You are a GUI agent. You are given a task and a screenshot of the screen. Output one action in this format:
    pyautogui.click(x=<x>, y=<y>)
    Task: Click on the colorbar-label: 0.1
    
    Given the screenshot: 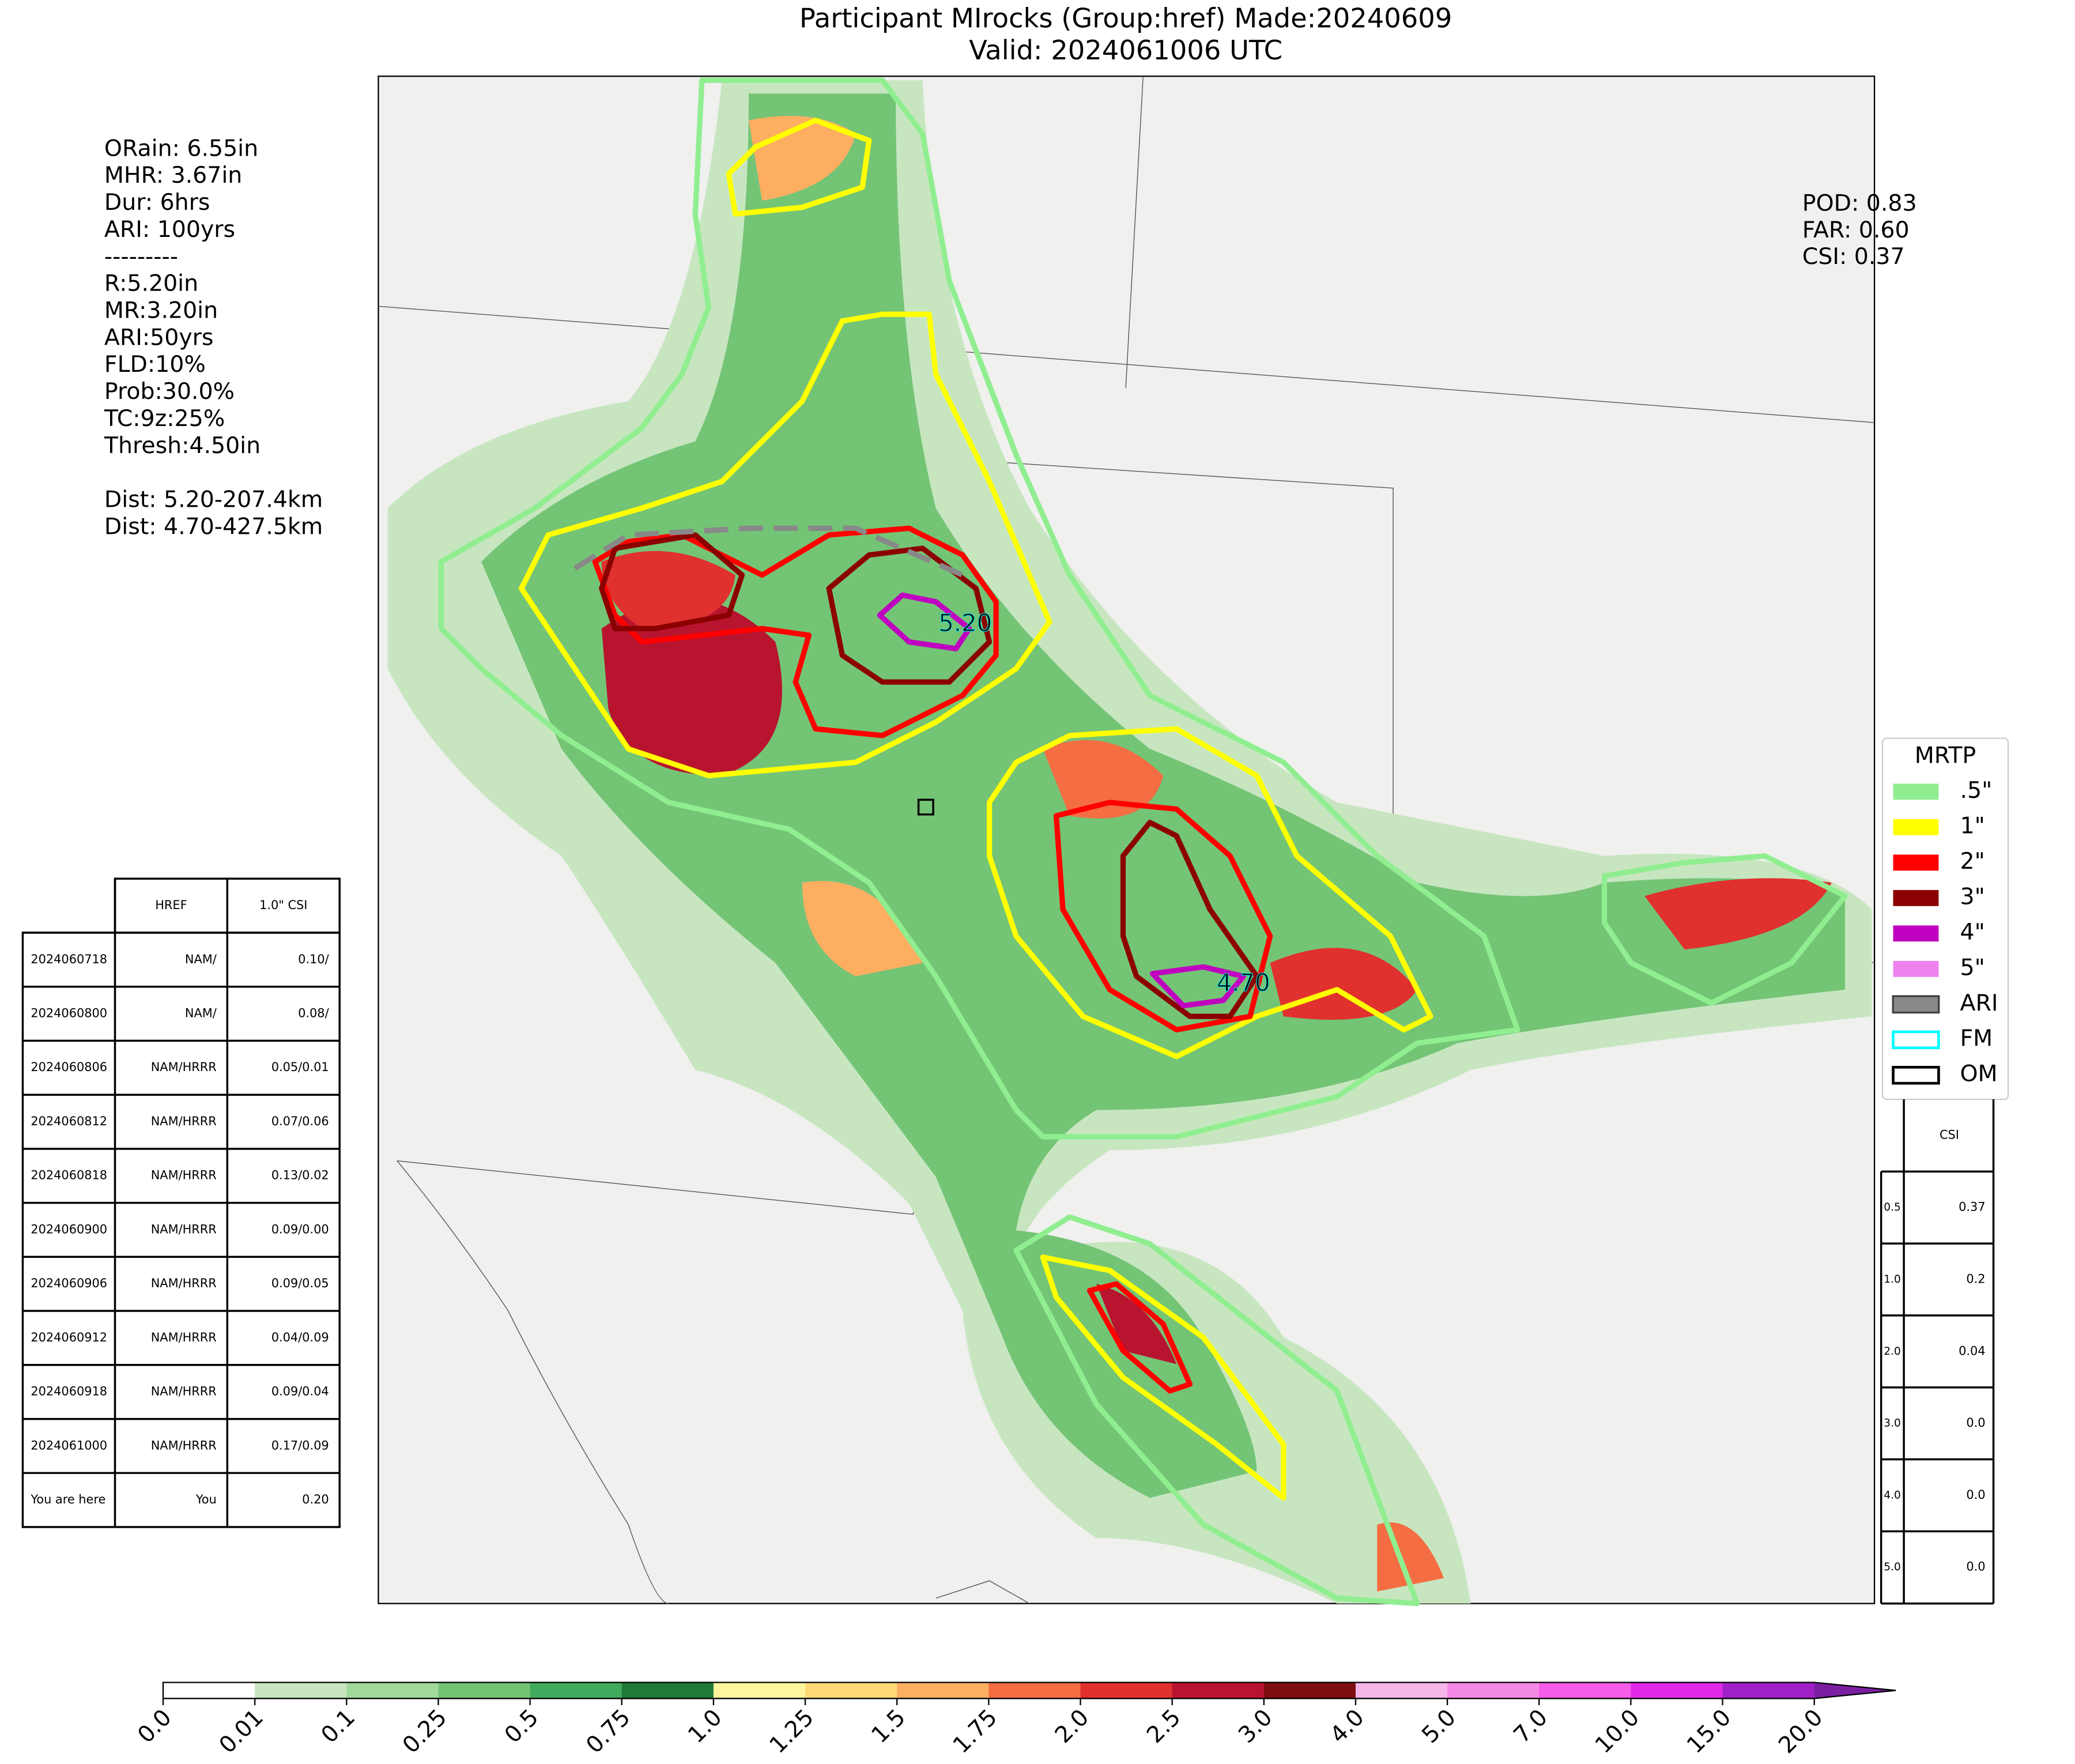 What is the action you would take?
    pyautogui.click(x=338, y=1726)
    